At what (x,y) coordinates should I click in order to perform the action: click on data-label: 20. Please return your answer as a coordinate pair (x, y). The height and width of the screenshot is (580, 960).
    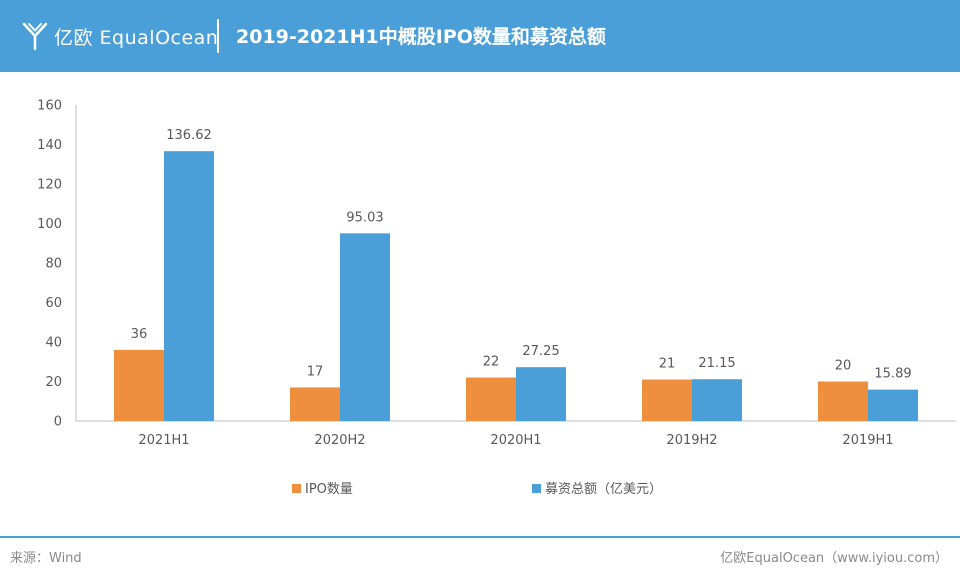
    Looking at the image, I should click on (843, 366).